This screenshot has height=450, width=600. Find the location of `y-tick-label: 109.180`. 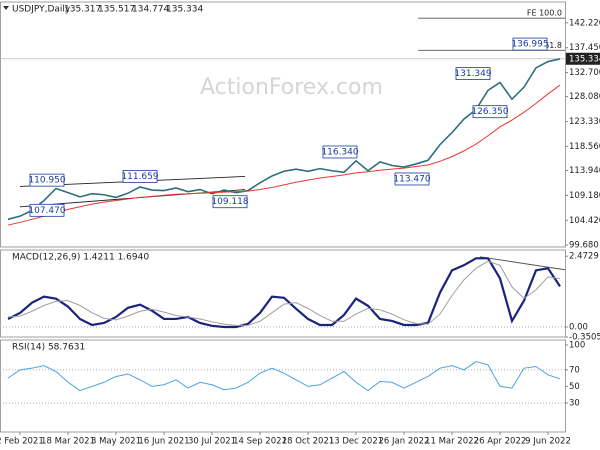

y-tick-label: 109.180 is located at coordinates (584, 196).